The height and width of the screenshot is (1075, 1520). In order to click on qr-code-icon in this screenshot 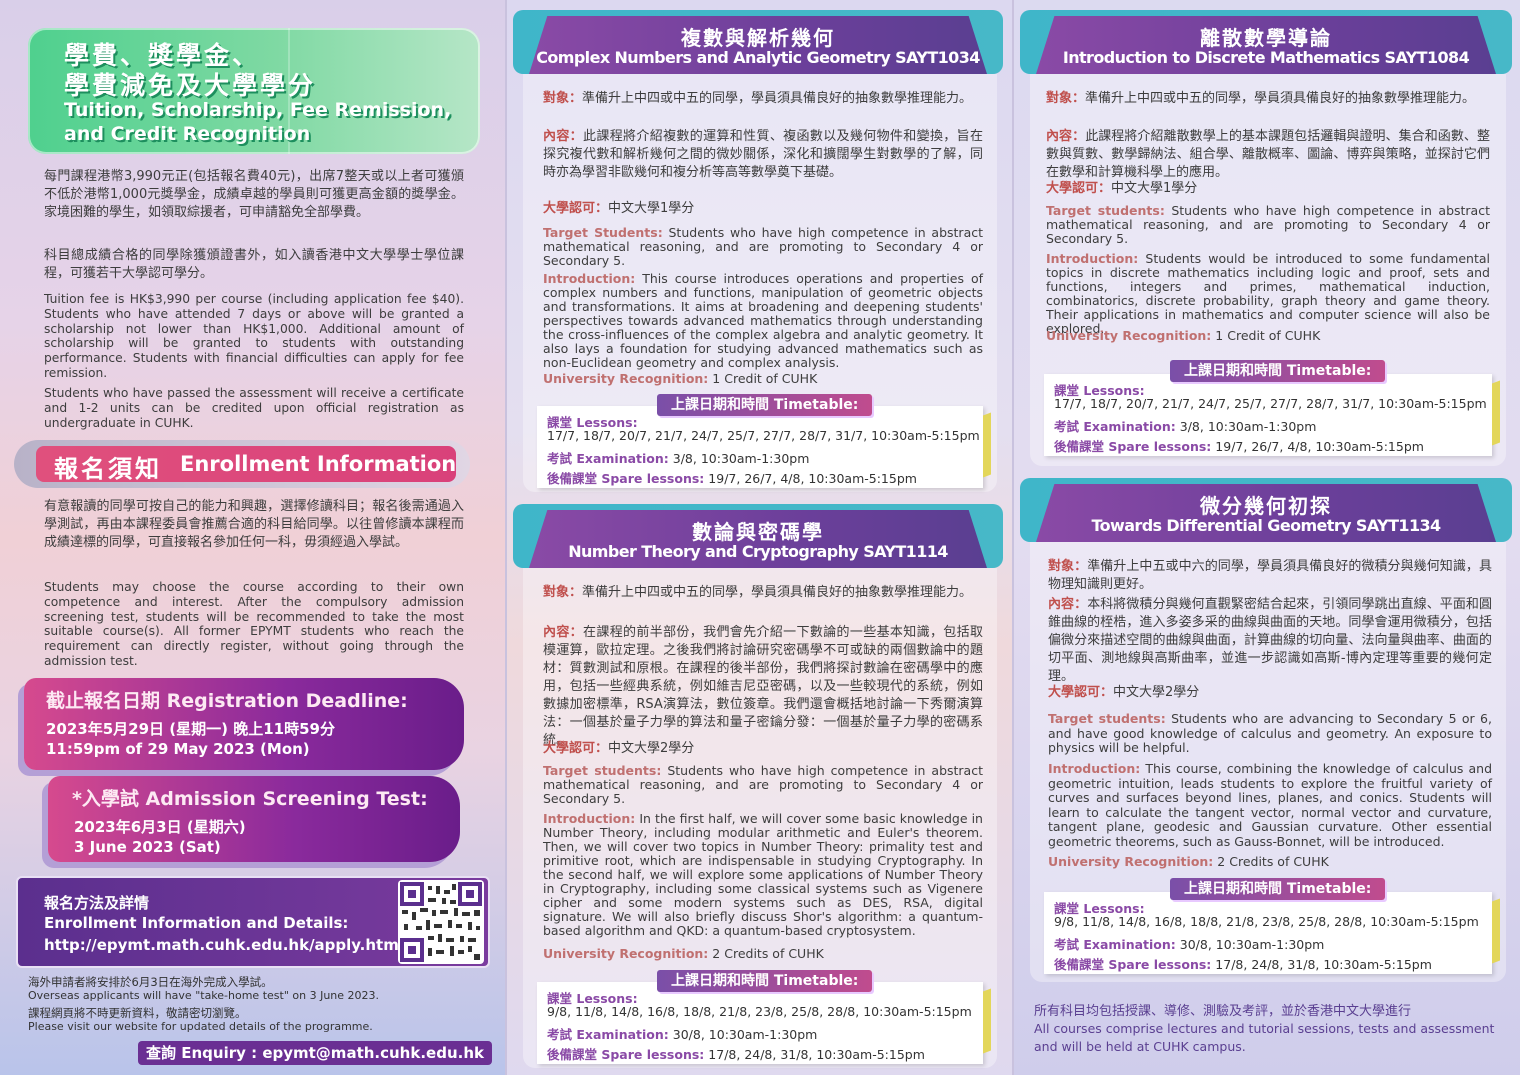, I will do `click(441, 922)`.